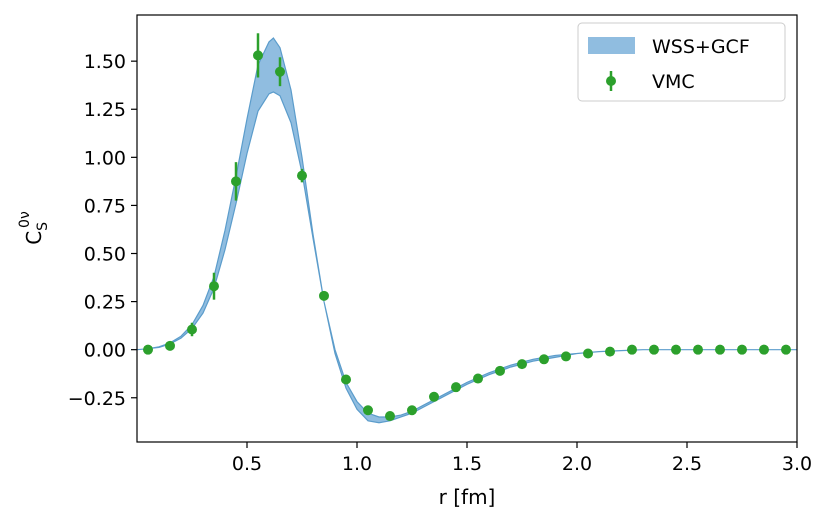 The width and height of the screenshot is (830, 524). Describe the element at coordinates (105, 158) in the screenshot. I see `y-tick-label: 1.00` at that location.